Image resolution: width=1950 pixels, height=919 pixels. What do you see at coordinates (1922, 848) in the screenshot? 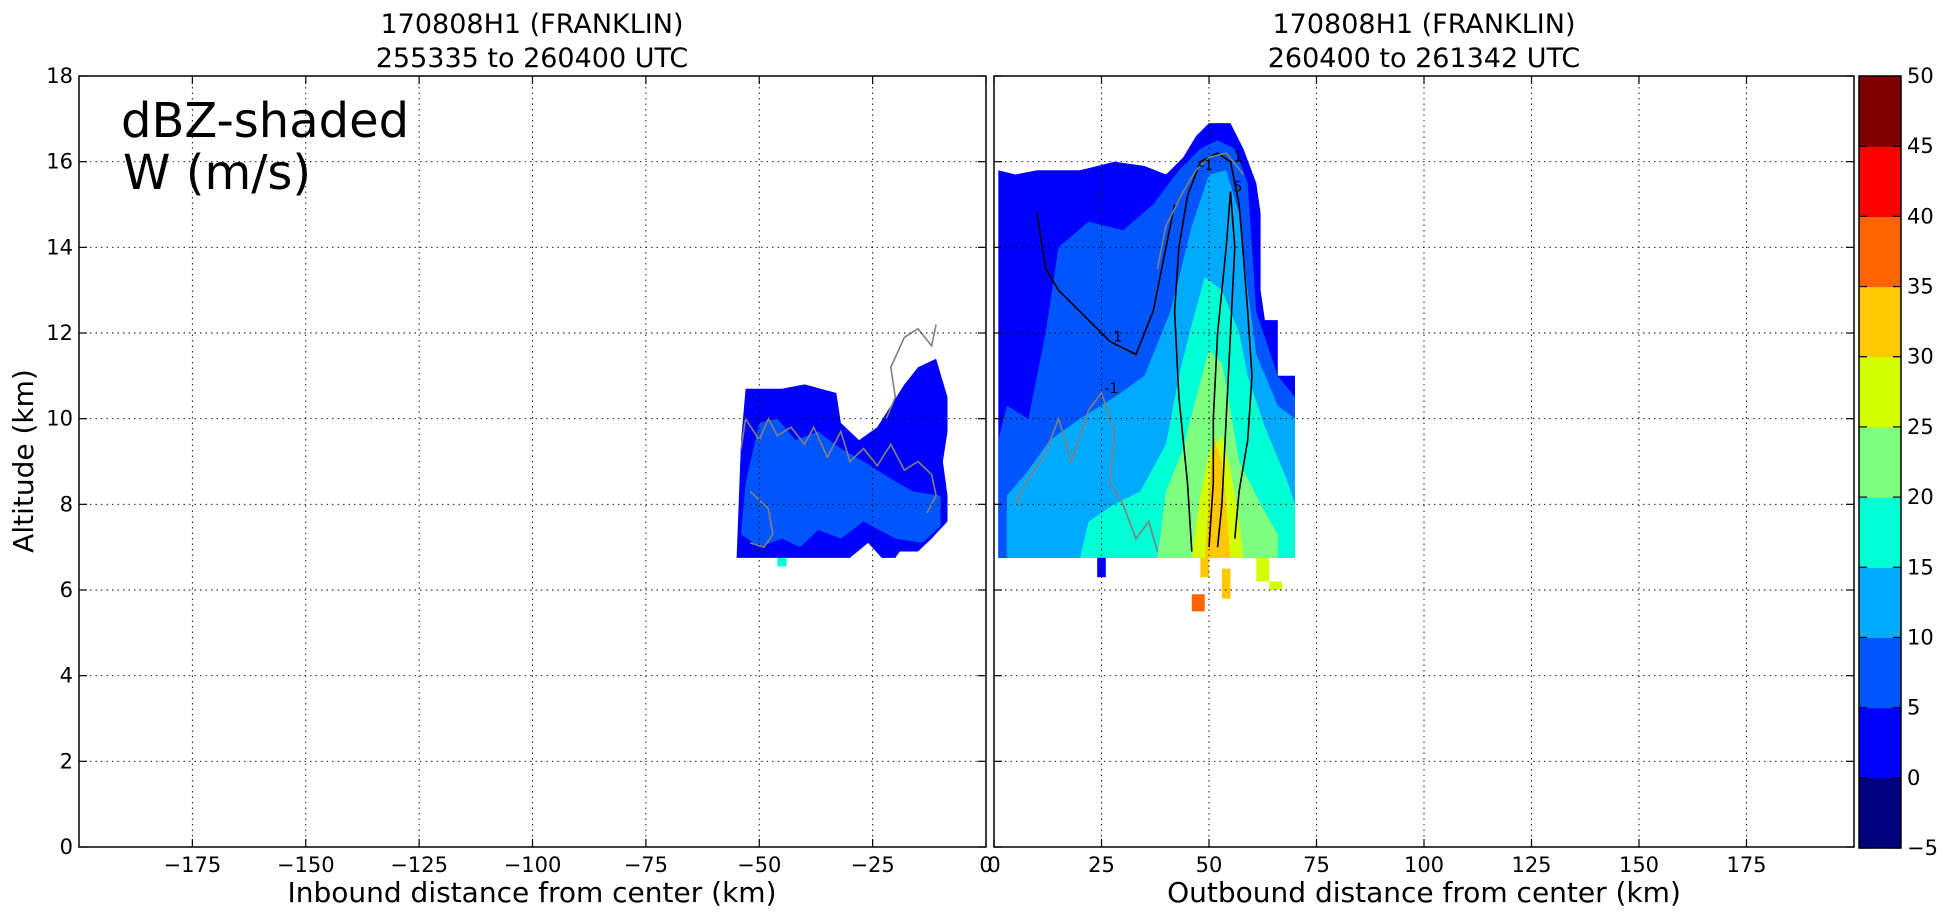
I see `colorbar-tick-label: −5` at bounding box center [1922, 848].